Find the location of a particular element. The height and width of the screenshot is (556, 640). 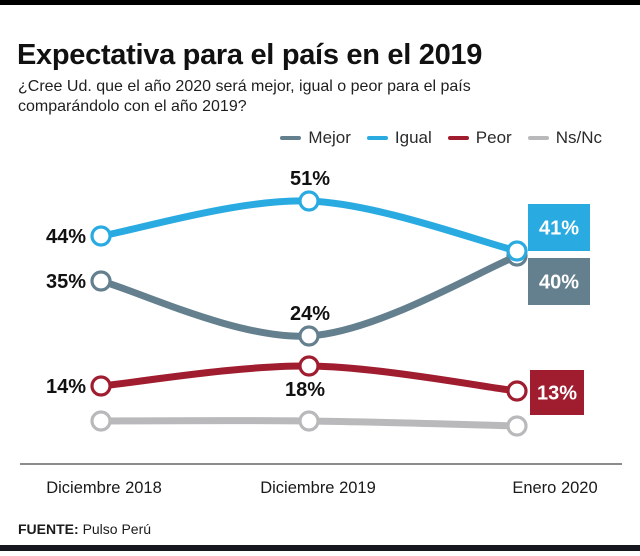

legend-swatch-mejor-icon is located at coordinates (291, 138).